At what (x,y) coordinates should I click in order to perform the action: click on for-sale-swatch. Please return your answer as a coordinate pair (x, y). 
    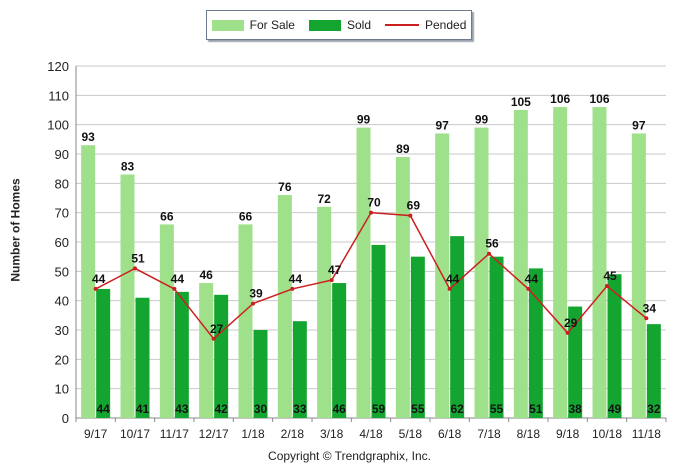
    Looking at the image, I should click on (227, 25).